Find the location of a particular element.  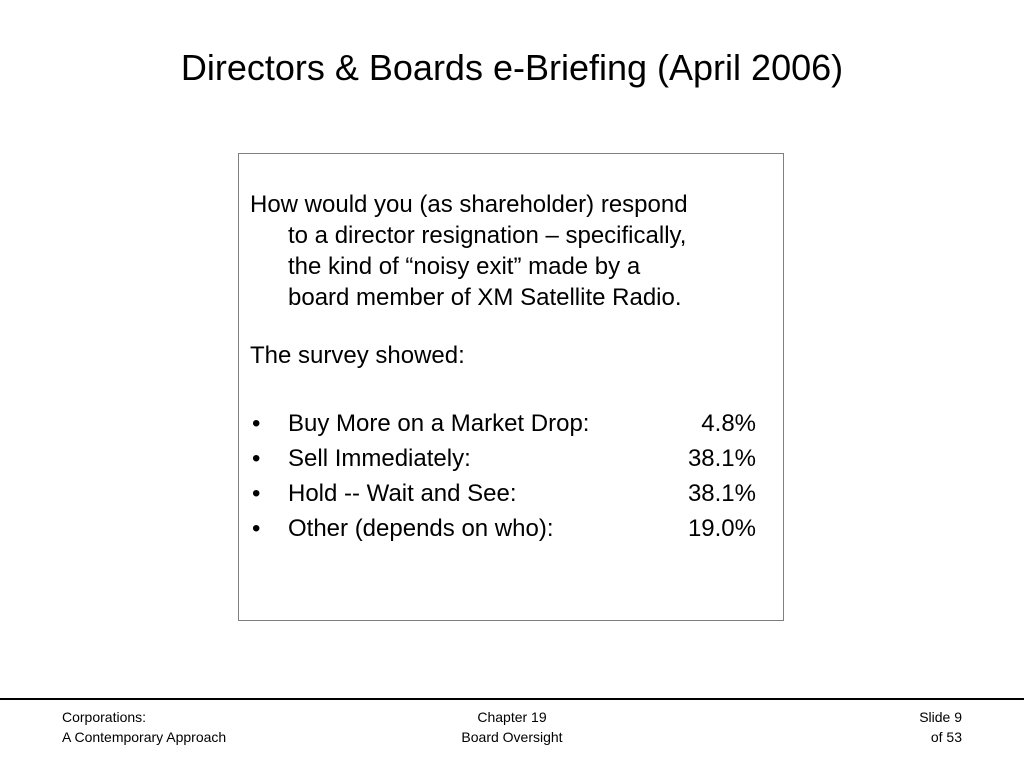

result-item: • Other (depends on who): 19.0% is located at coordinates (510, 528).